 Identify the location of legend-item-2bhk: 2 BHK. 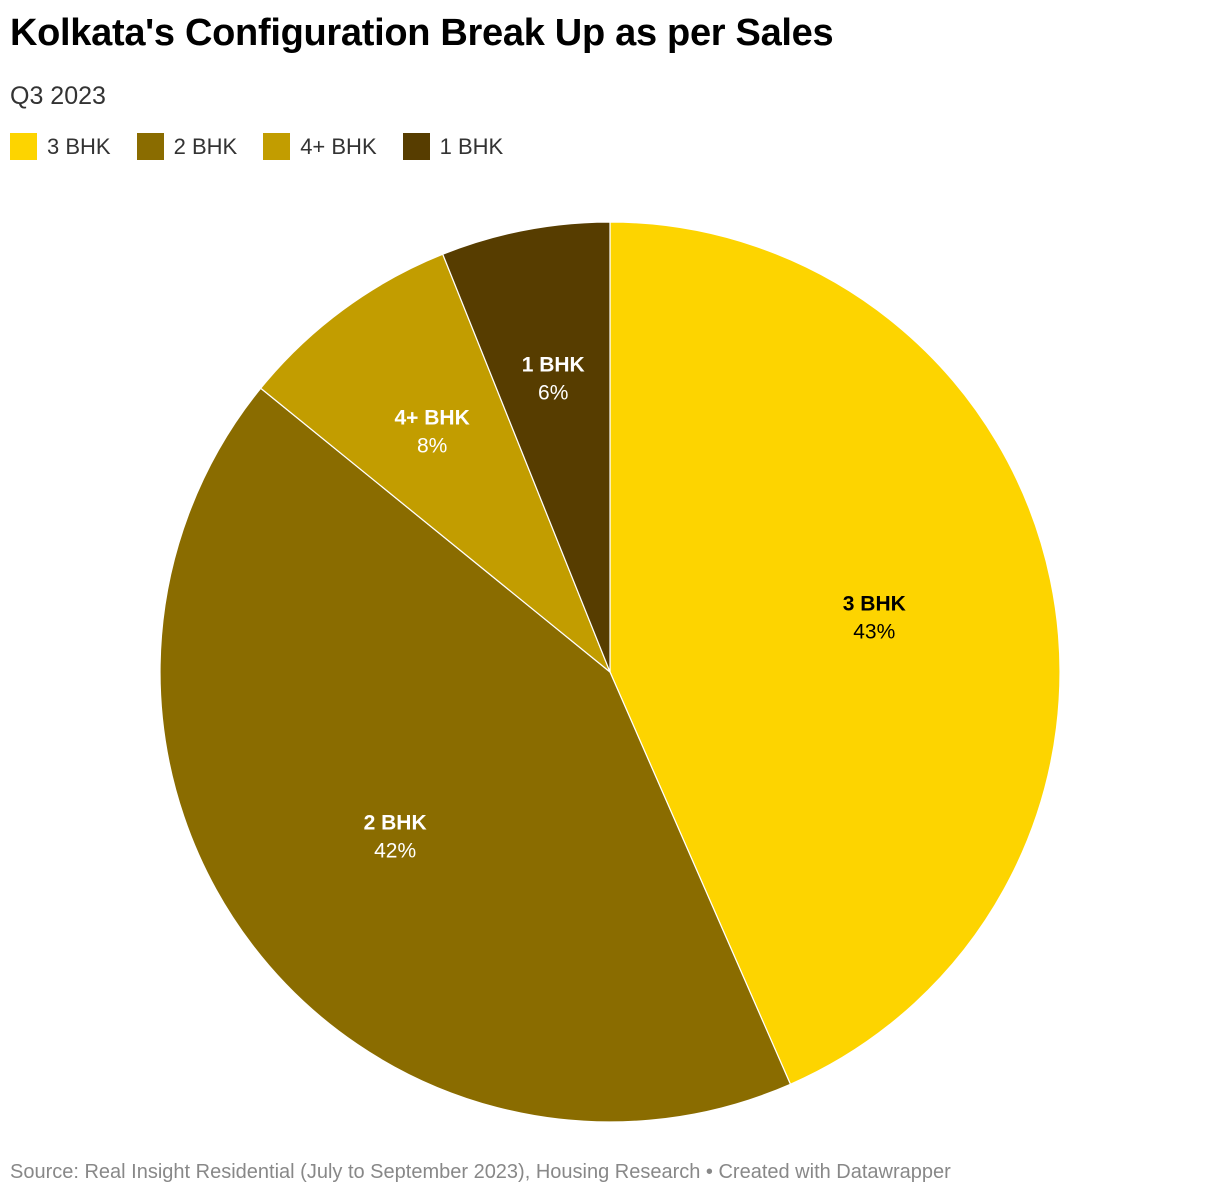
(187, 146).